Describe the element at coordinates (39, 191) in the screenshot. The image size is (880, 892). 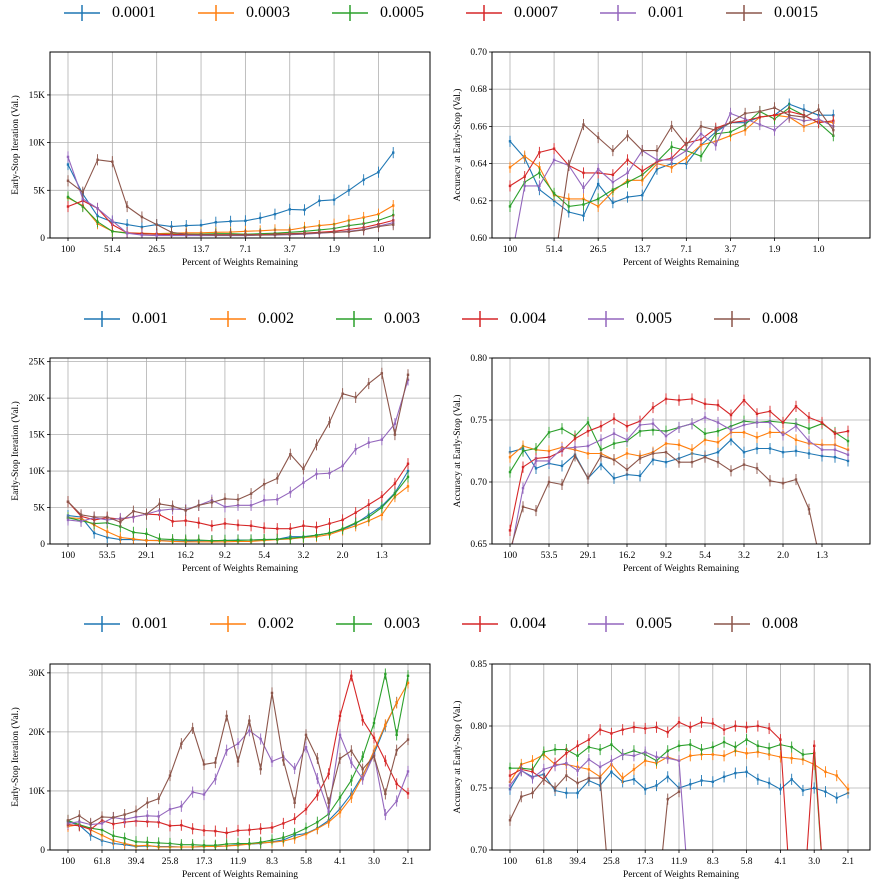
I see `y-tick-label: 5K` at that location.